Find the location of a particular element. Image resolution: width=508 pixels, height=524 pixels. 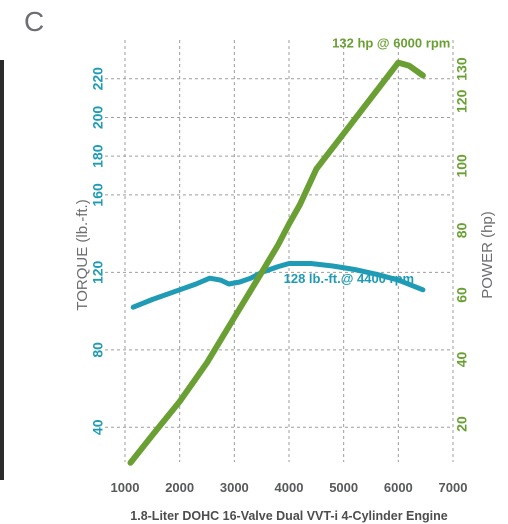

left-edge-border is located at coordinates (2, 270).